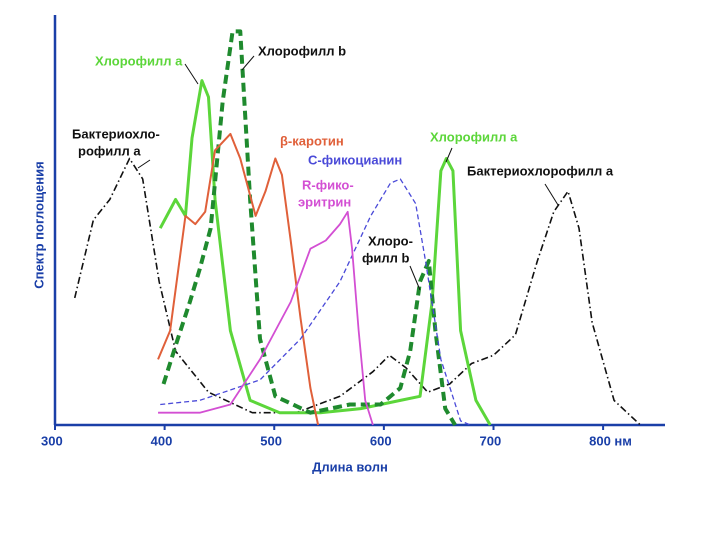  What do you see at coordinates (610, 440) in the screenshot?
I see `x-tick-label: 800 нм` at bounding box center [610, 440].